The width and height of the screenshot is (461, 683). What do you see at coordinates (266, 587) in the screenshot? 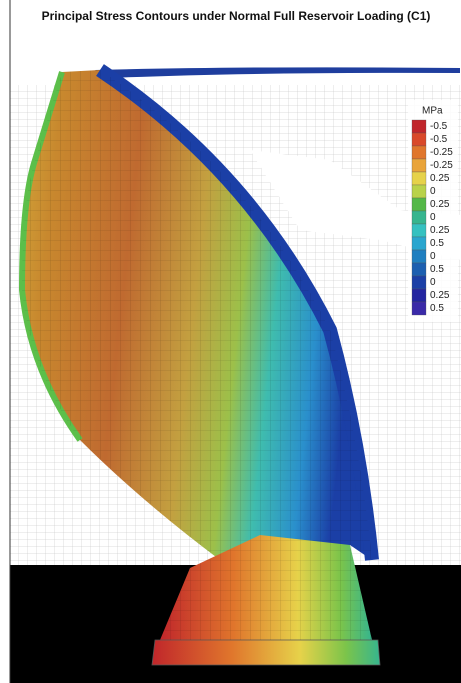
I see `foundation-mesh` at bounding box center [266, 587].